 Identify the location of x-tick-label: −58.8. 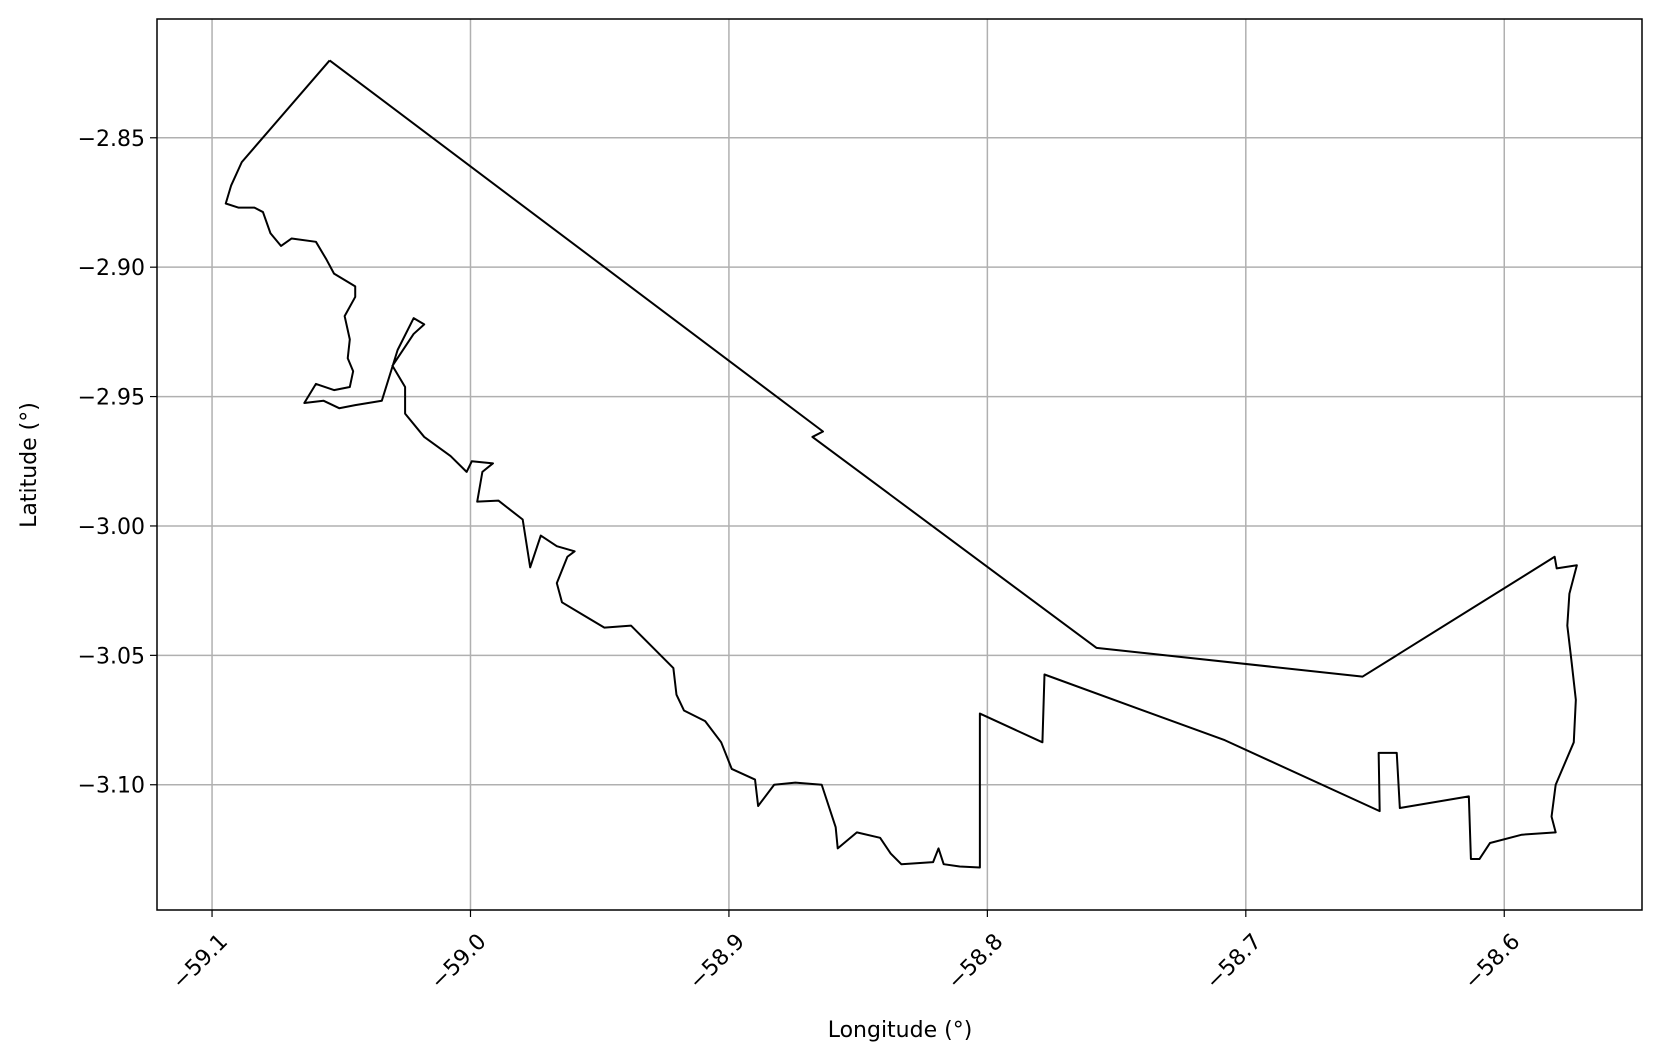
(975, 961).